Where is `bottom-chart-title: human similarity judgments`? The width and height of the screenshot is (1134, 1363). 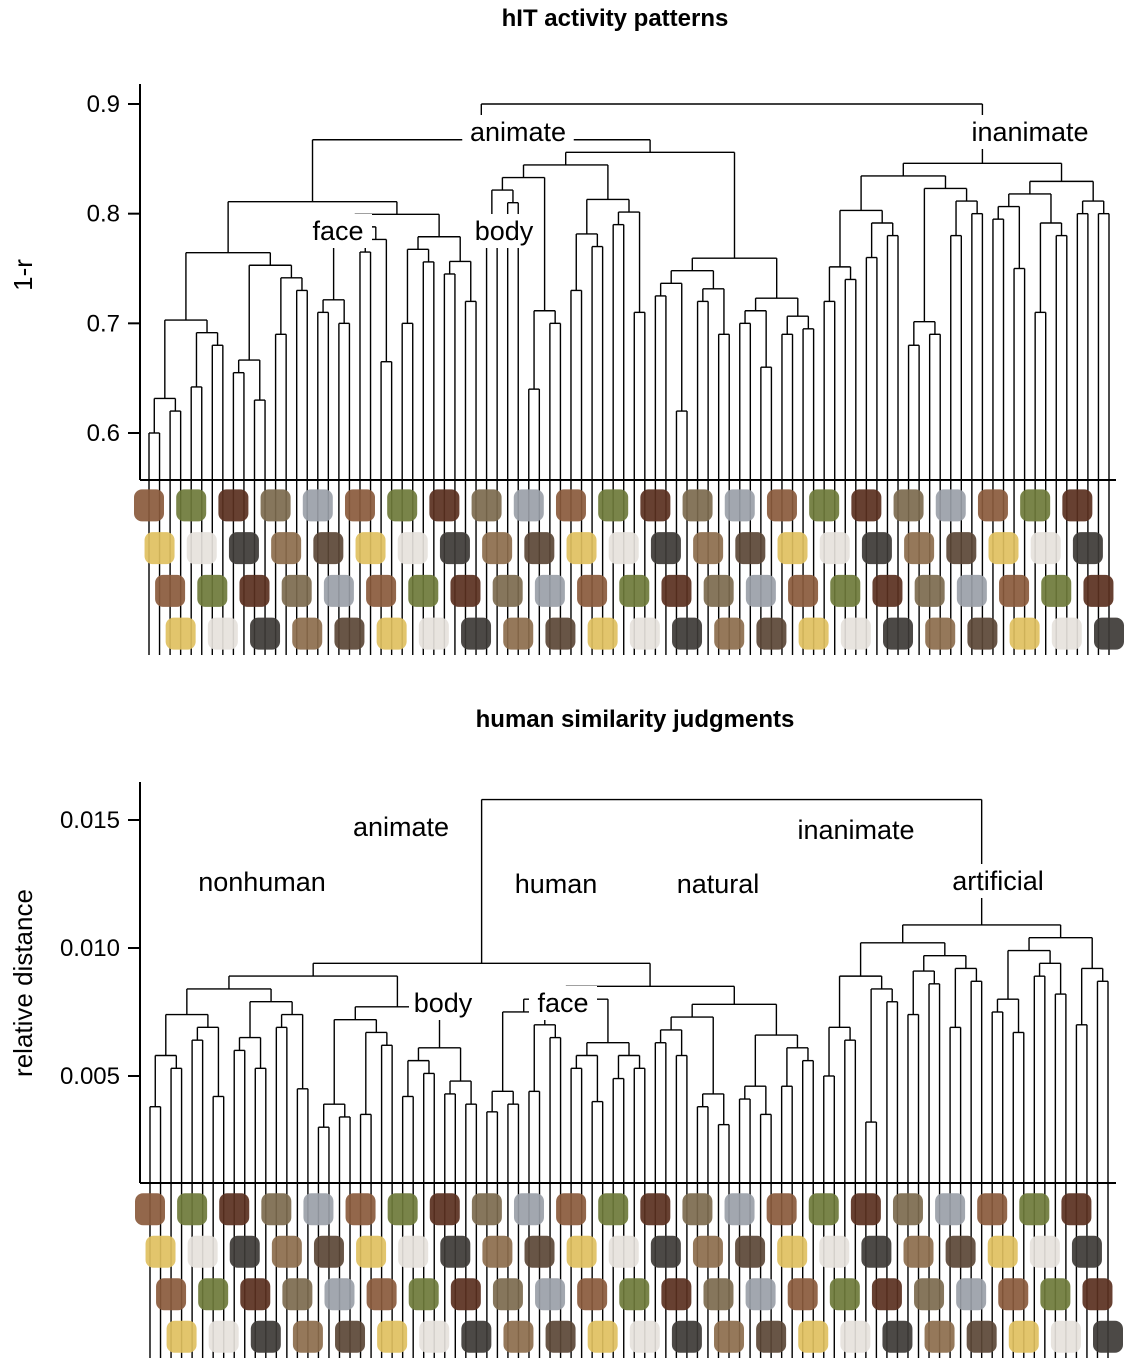 bottom-chart-title: human similarity judgments is located at coordinates (635, 719).